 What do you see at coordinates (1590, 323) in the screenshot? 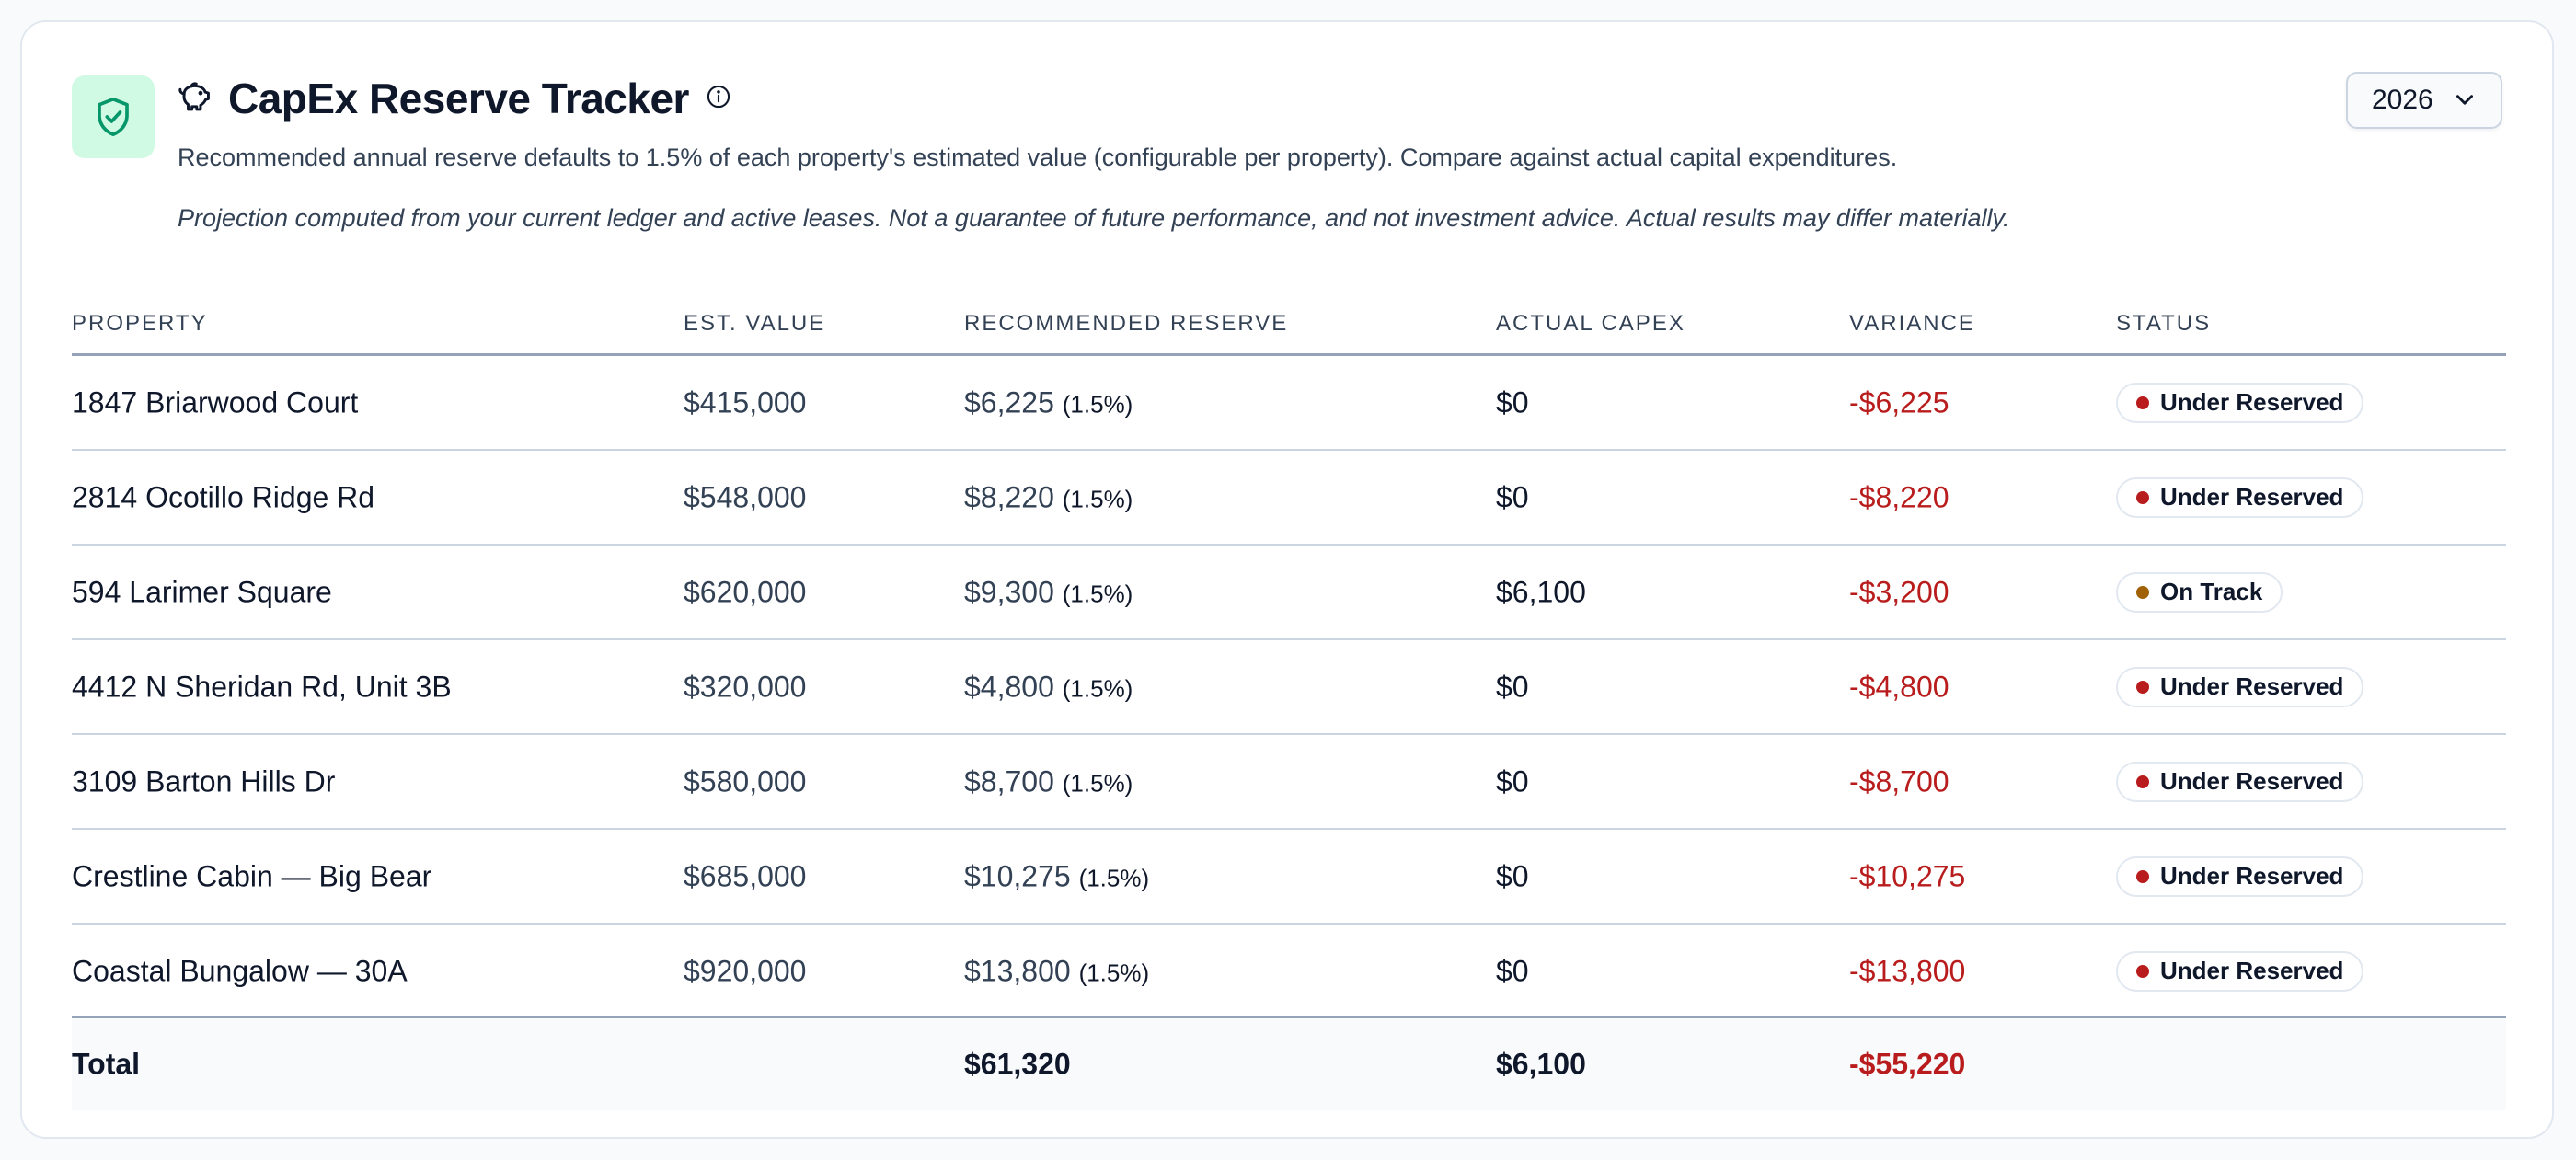
I see `column-header-actual-capex: ACTUAL CAPEX` at bounding box center [1590, 323].